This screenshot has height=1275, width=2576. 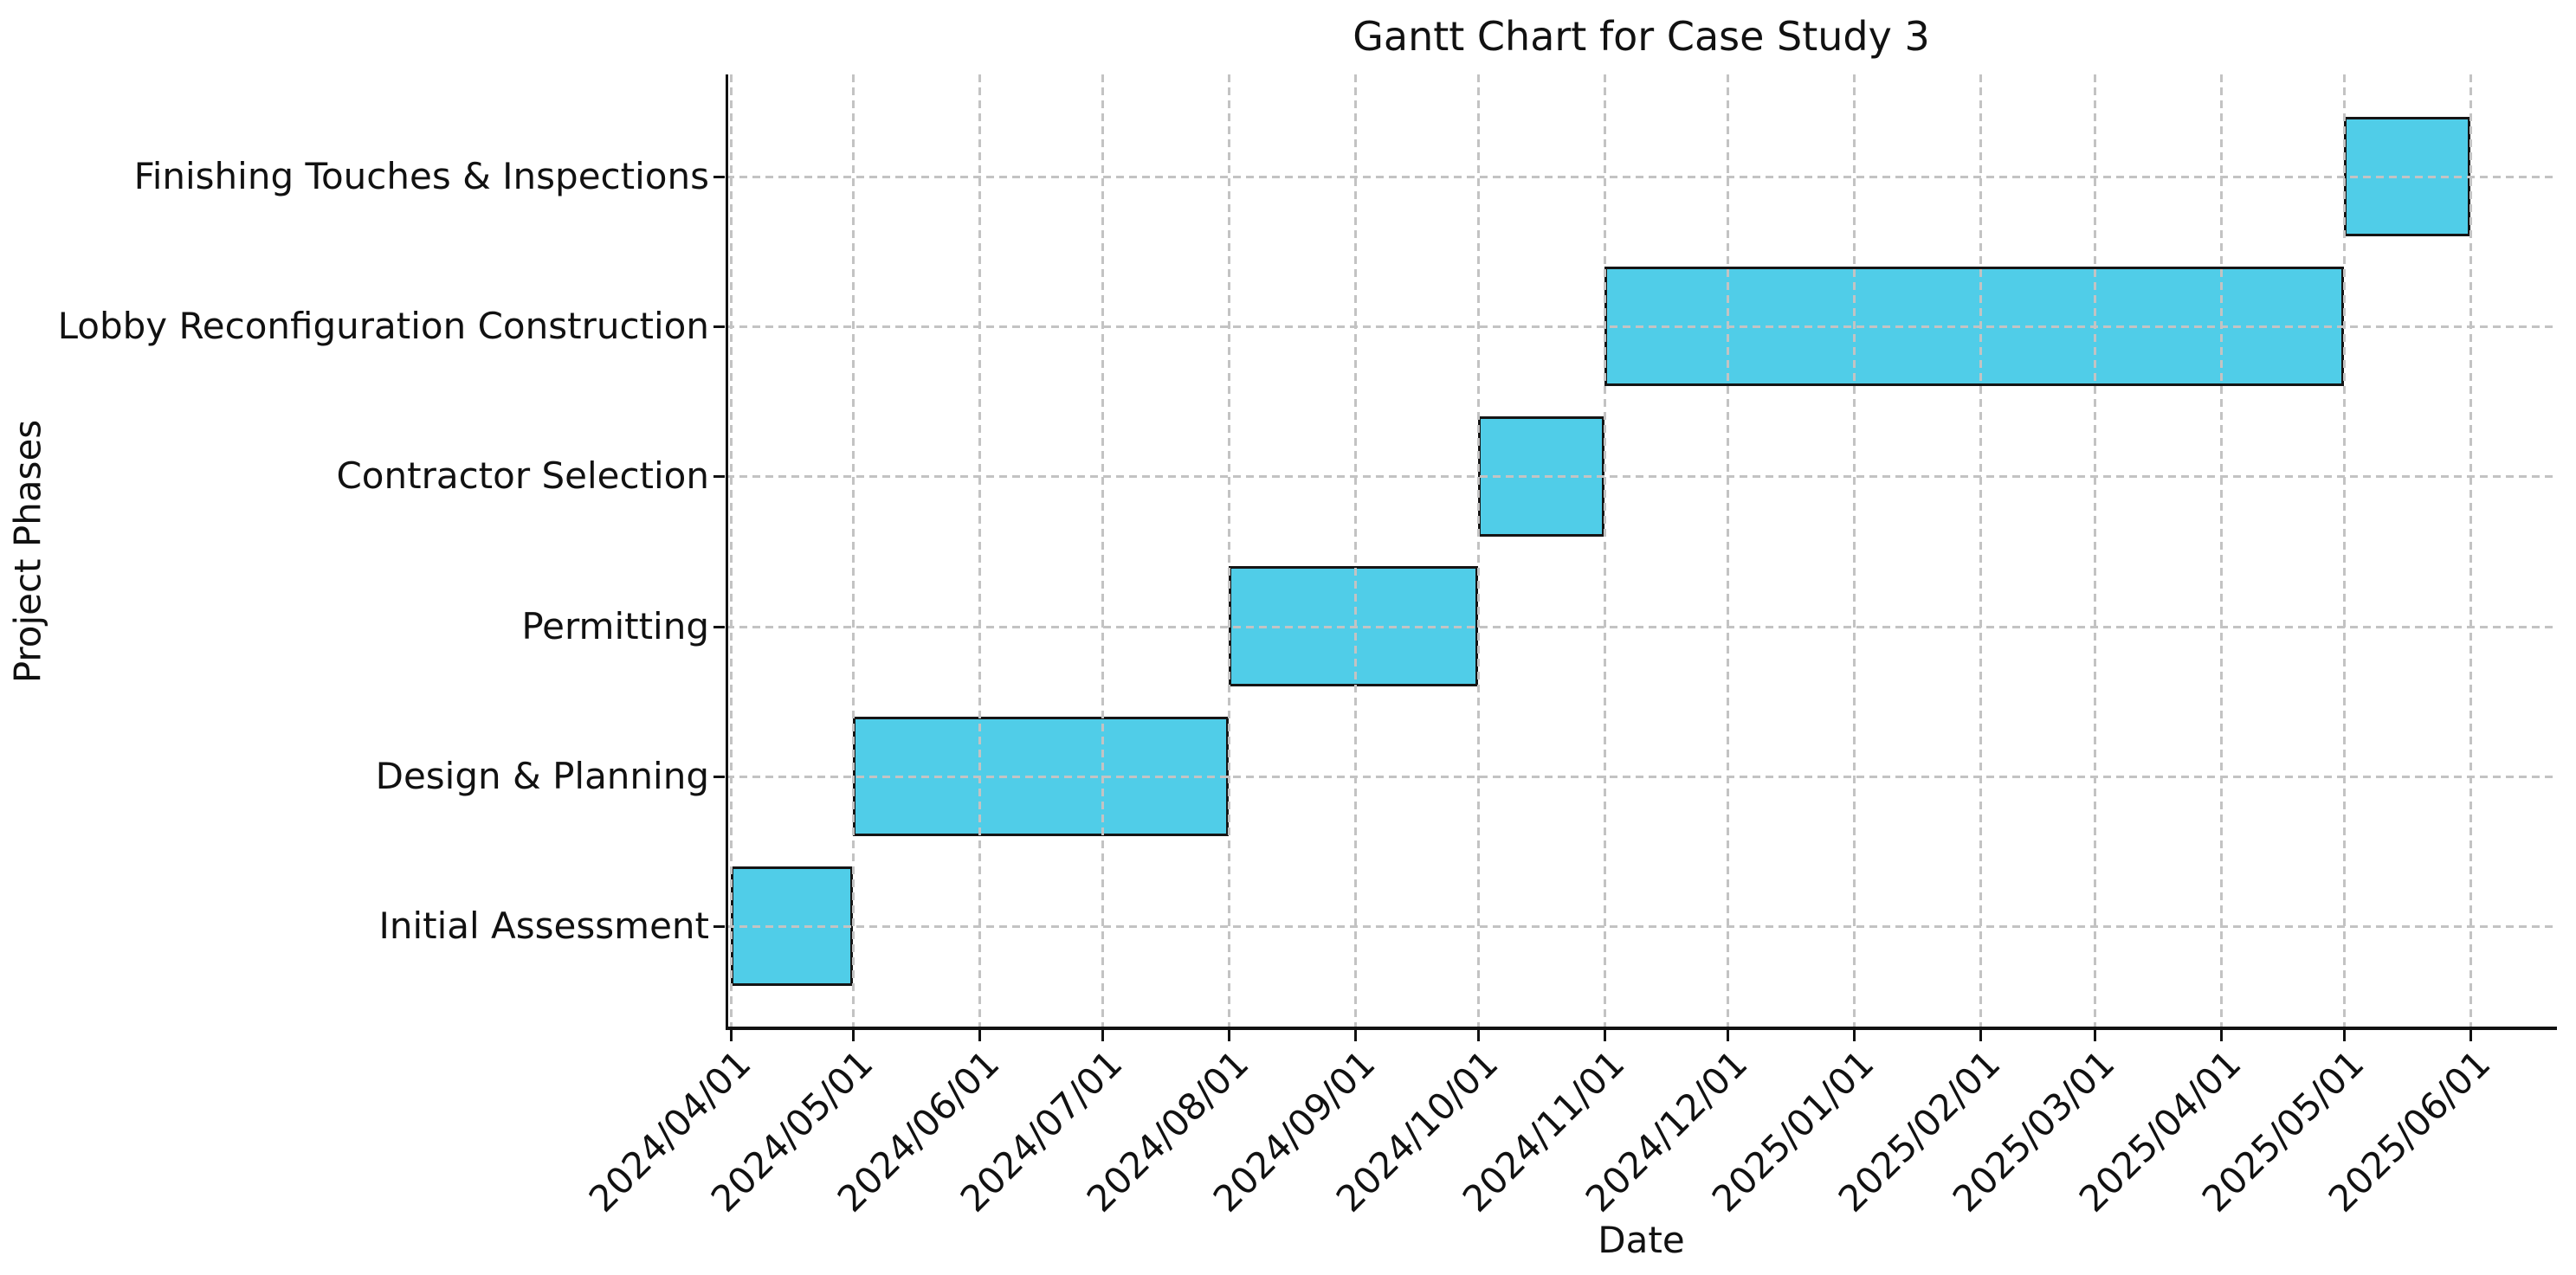 I want to click on y-tick-label: Initial Assessment, so click(x=543, y=926).